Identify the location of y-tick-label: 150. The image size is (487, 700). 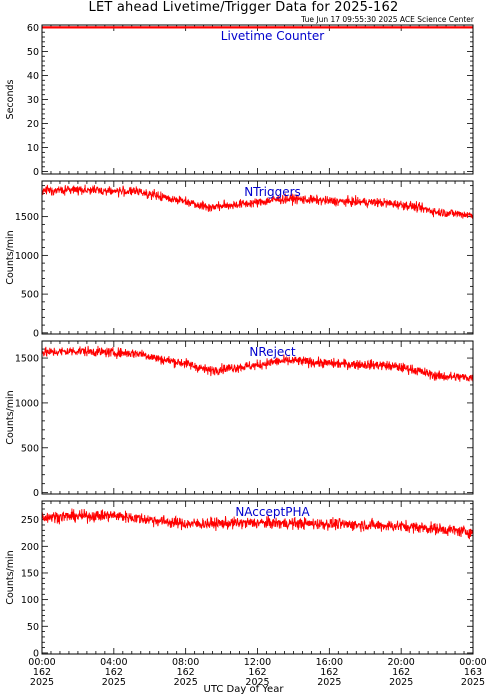
(30, 573).